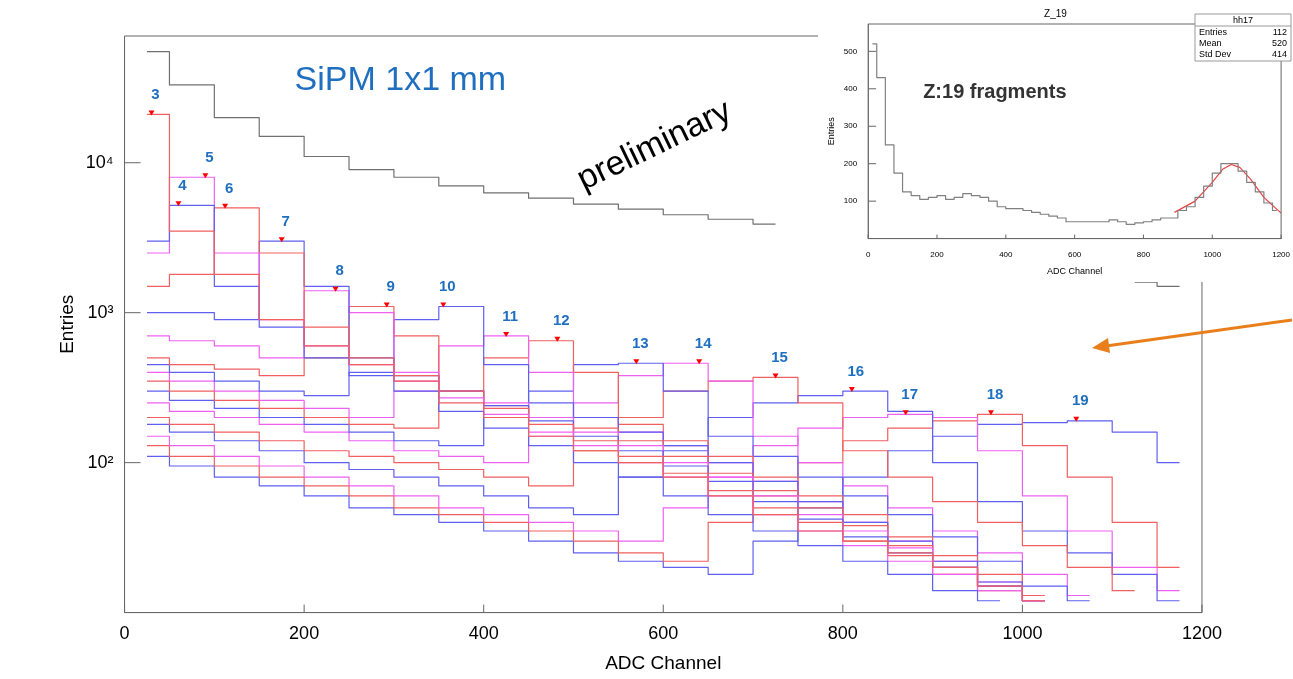  I want to click on annotation: 18, so click(995, 393).